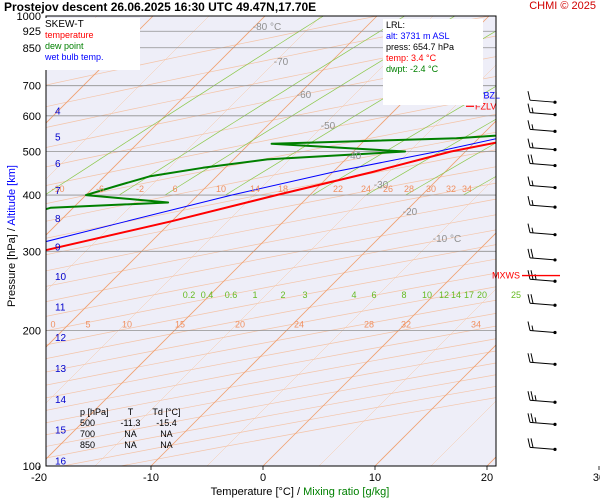  I want to click on altitude-tick-label: 14, so click(61, 400).